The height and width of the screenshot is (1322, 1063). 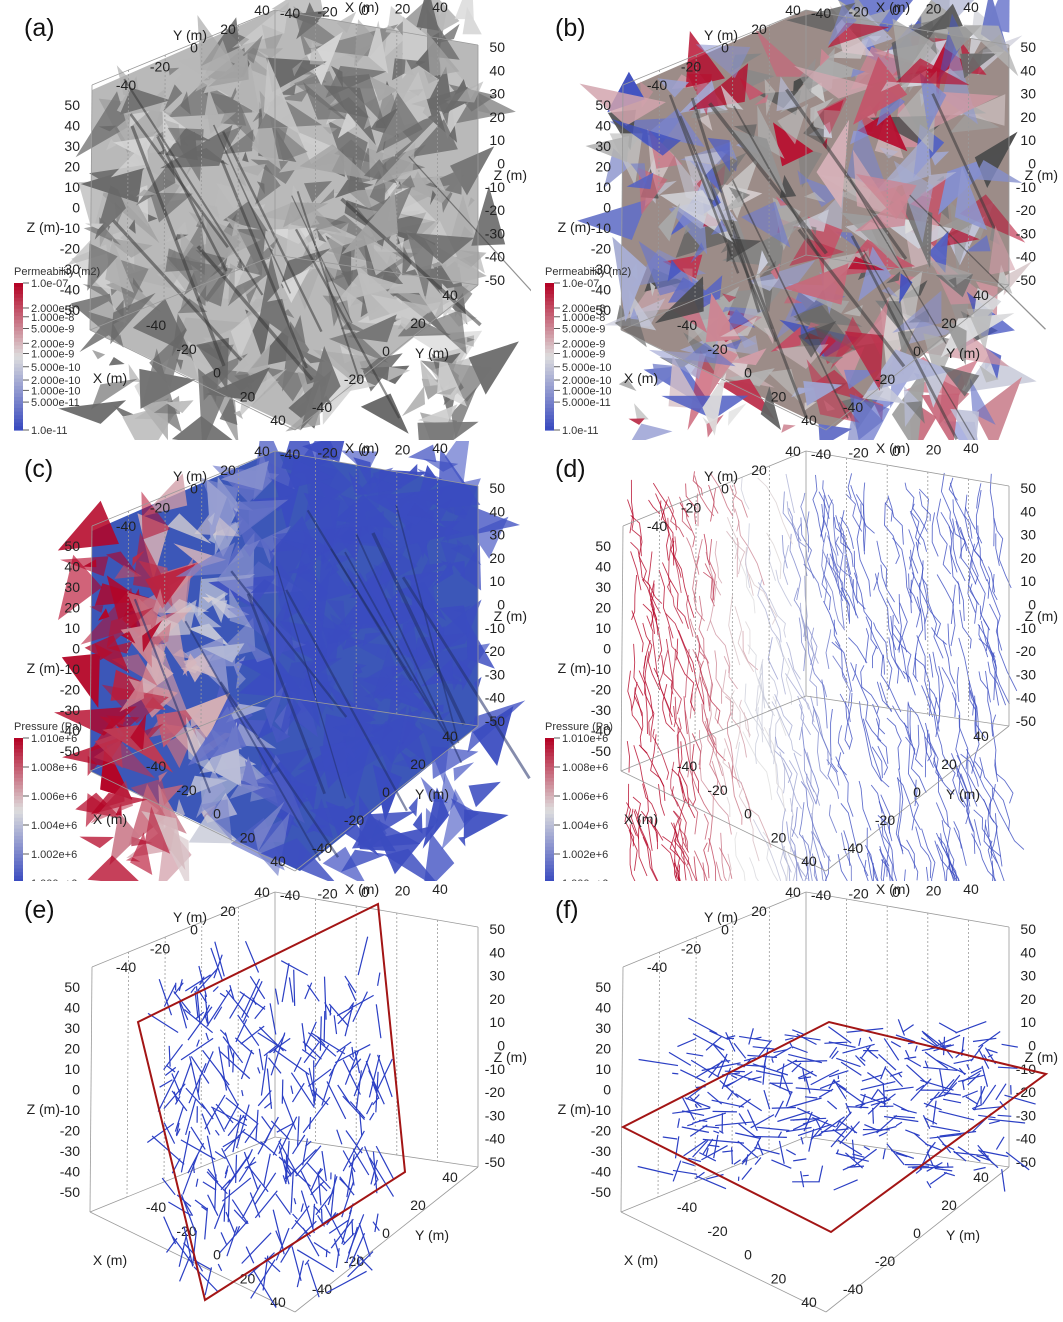 What do you see at coordinates (418, 1205) in the screenshot?
I see `y-tick-bottom: 20` at bounding box center [418, 1205].